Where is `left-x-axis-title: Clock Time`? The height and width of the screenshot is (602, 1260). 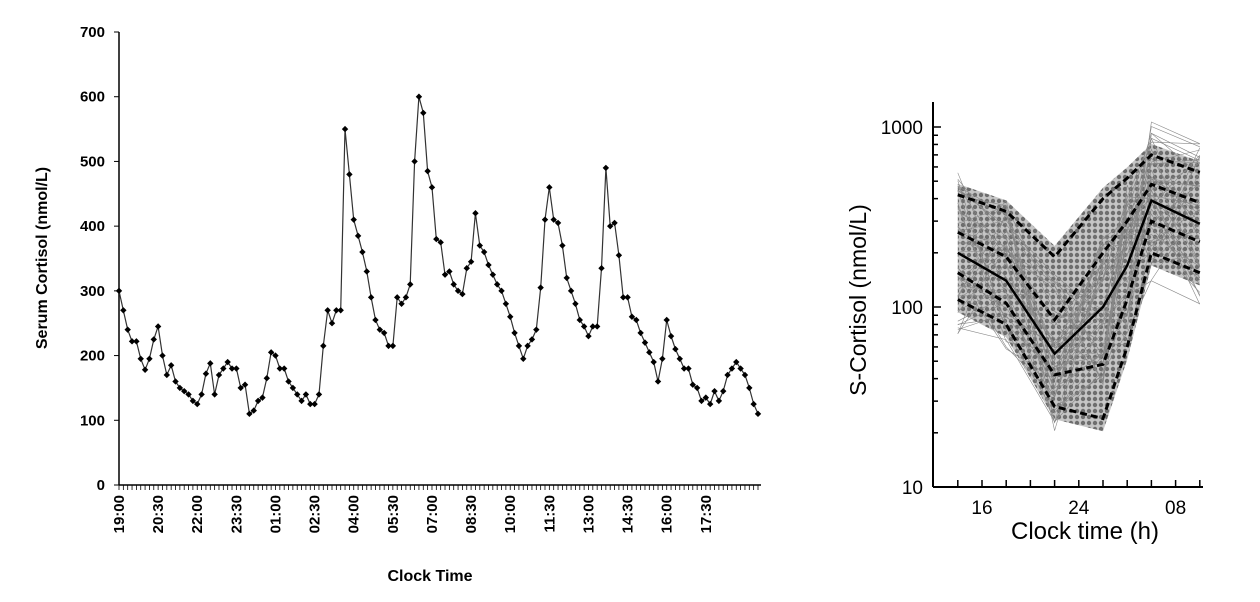 left-x-axis-title: Clock Time is located at coordinates (429, 576).